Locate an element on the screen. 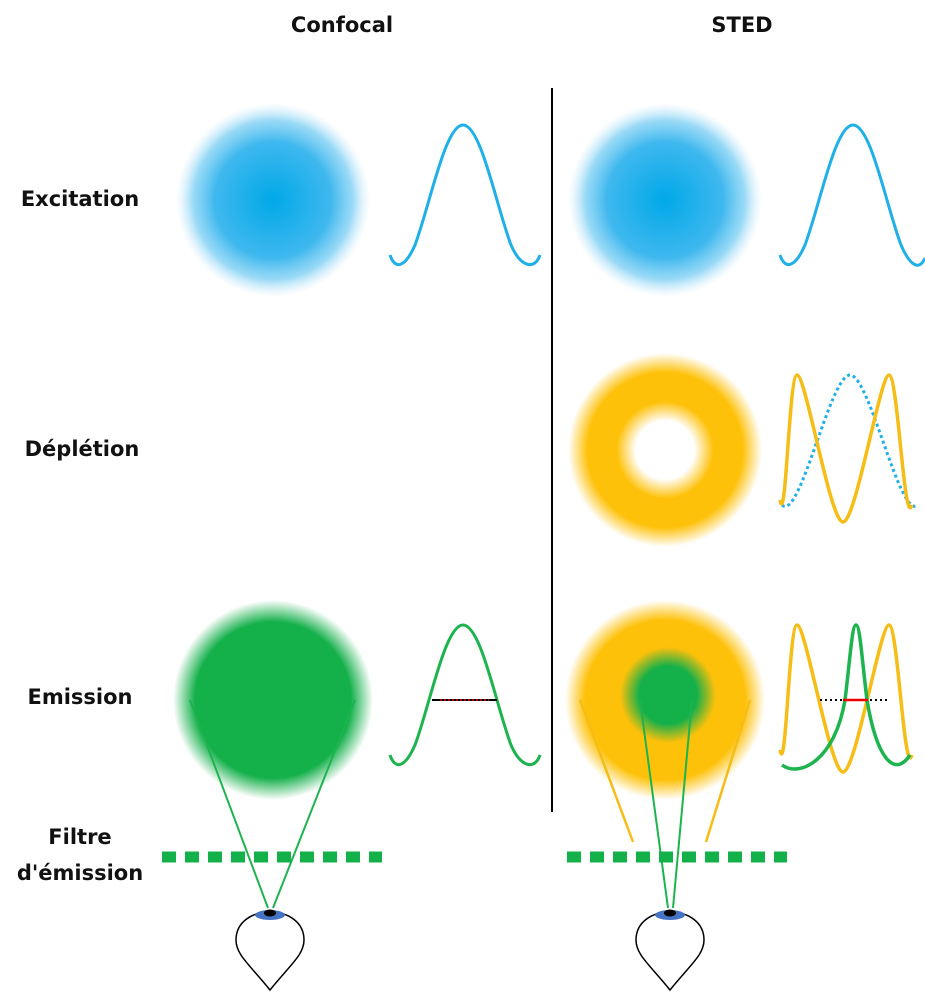 This screenshot has width=925, height=993. depletion-donut is located at coordinates (665, 450).